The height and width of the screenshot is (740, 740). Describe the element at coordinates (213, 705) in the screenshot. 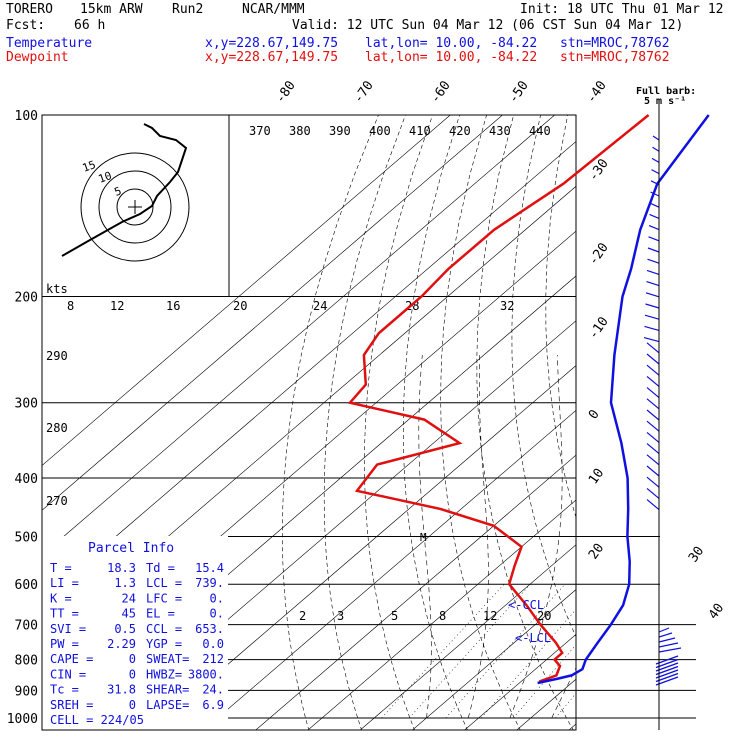

I see `parcel-row-value2: 6.9` at that location.